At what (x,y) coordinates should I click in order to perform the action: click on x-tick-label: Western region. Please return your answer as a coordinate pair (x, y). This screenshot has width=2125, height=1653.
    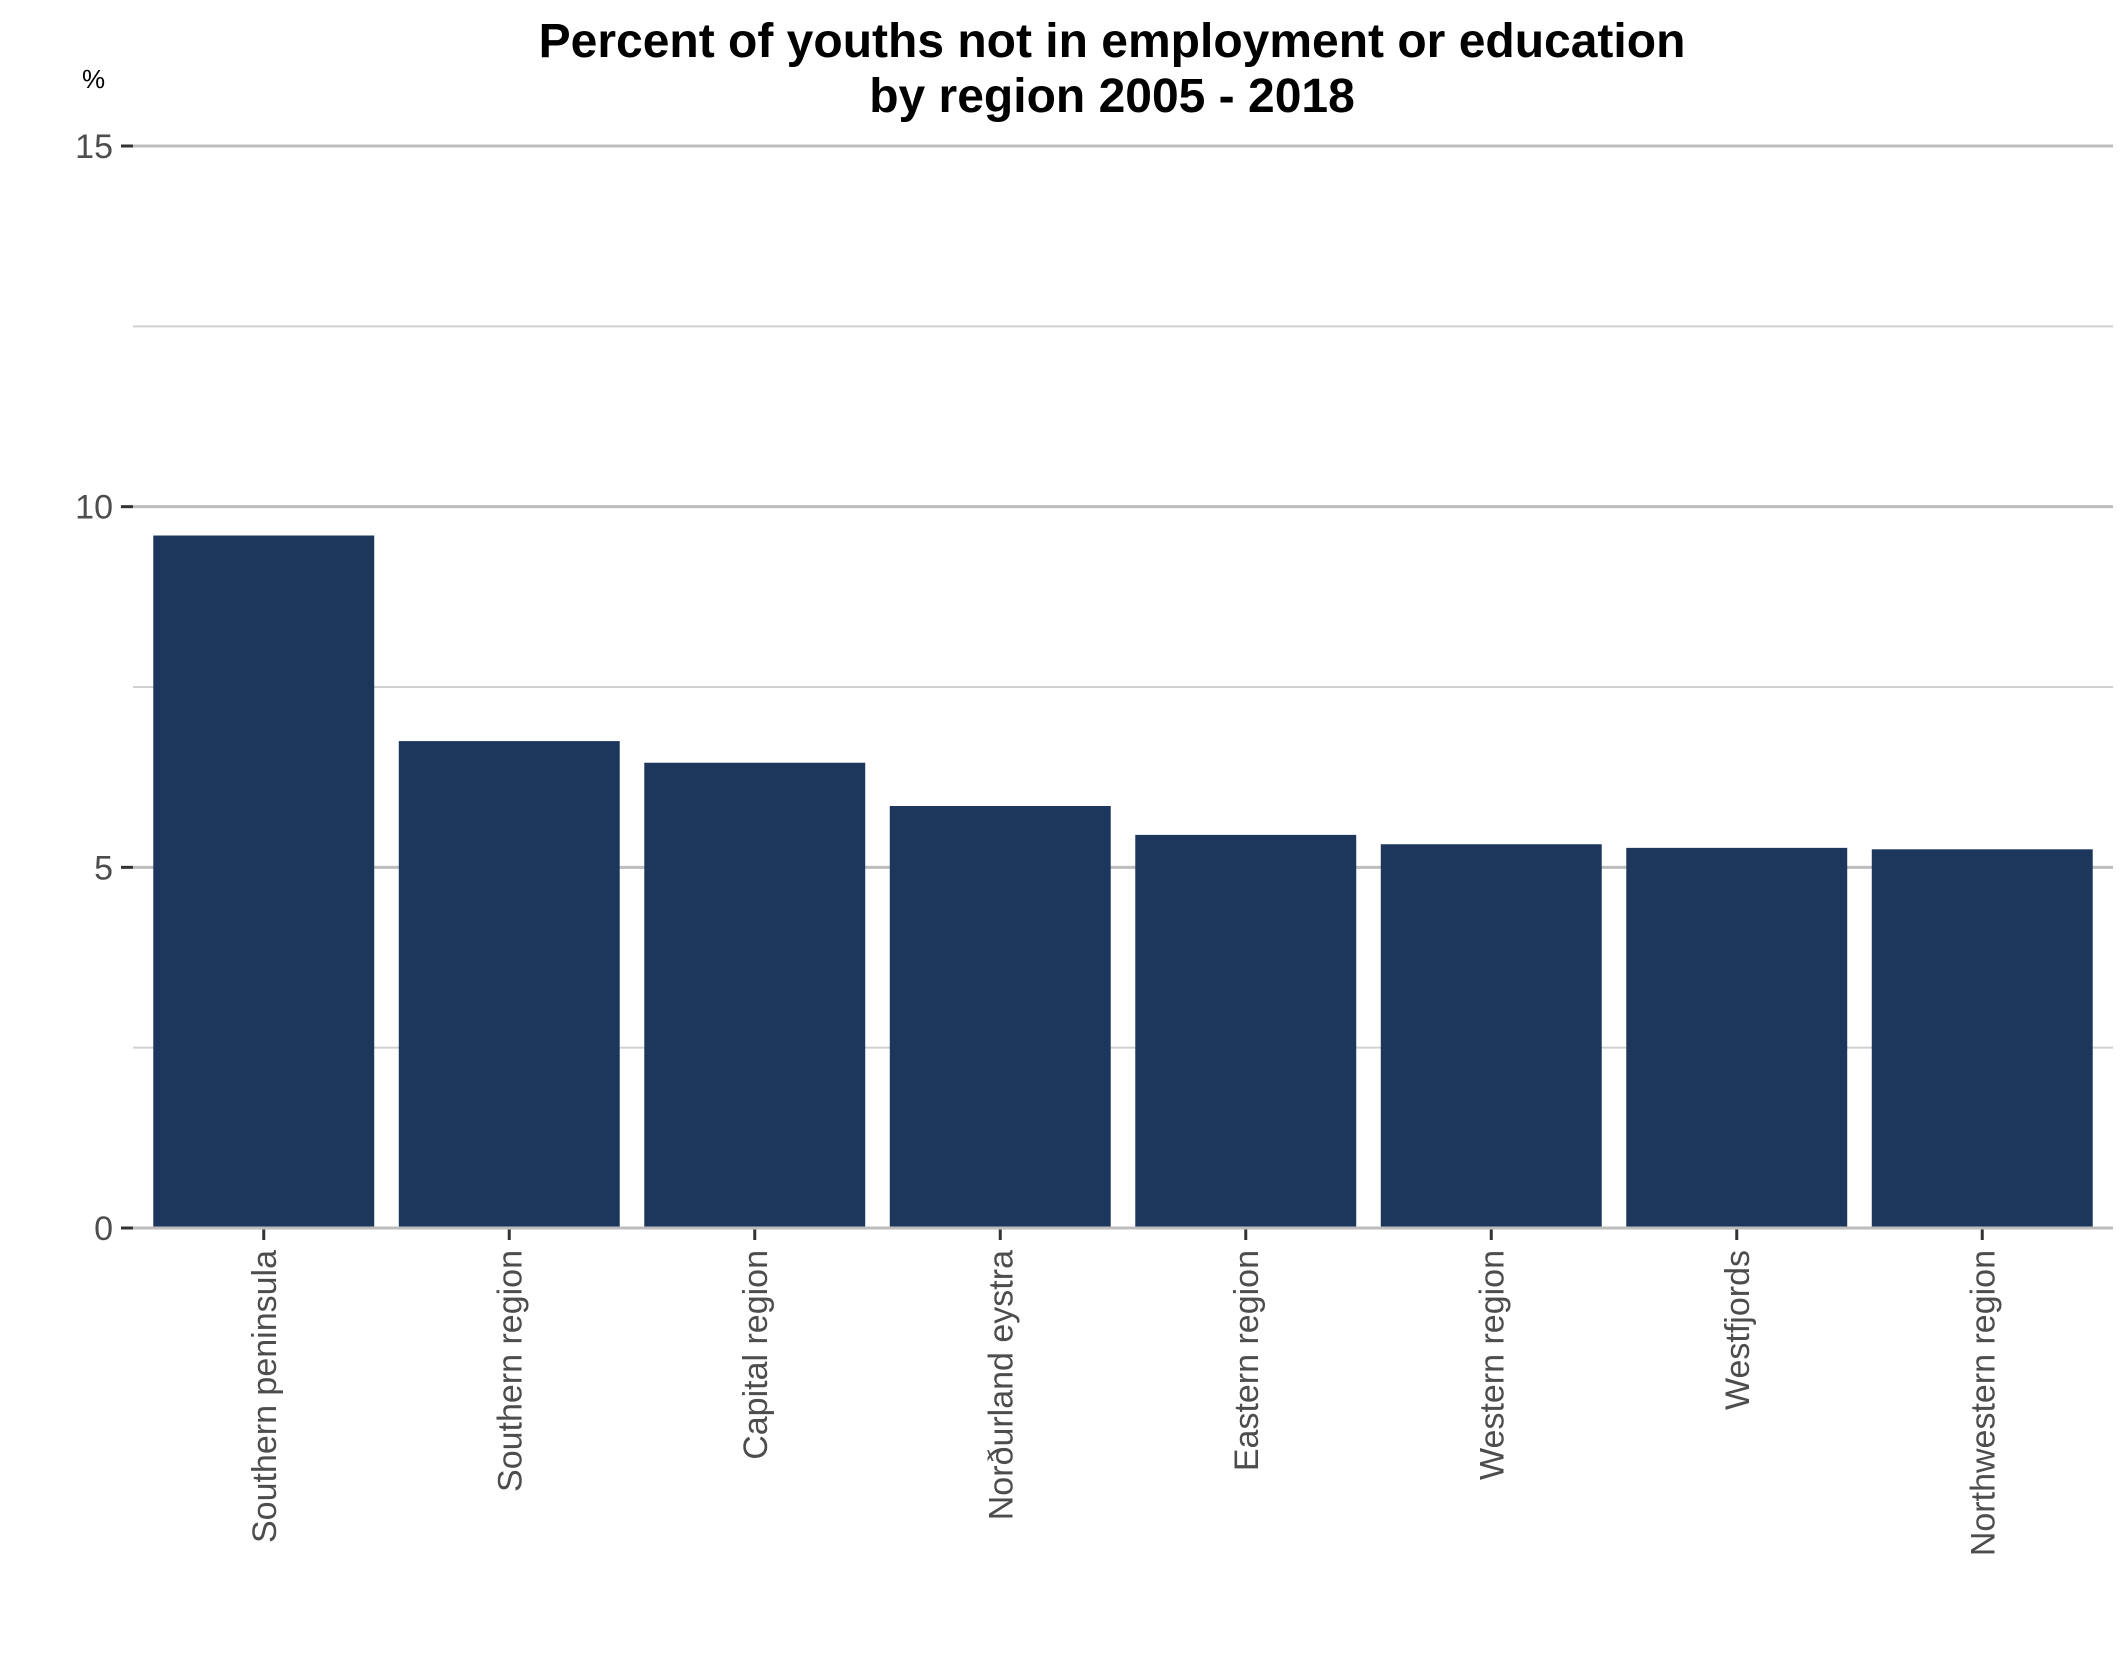
    Looking at the image, I should click on (1492, 1365).